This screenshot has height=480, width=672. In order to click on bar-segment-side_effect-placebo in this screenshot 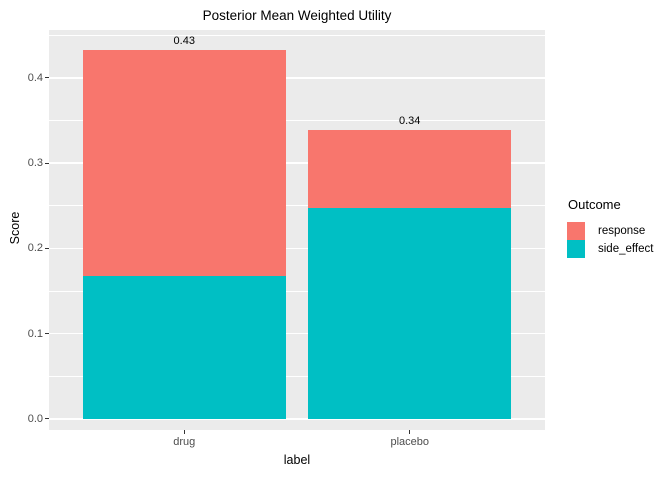, I will do `click(410, 313)`.